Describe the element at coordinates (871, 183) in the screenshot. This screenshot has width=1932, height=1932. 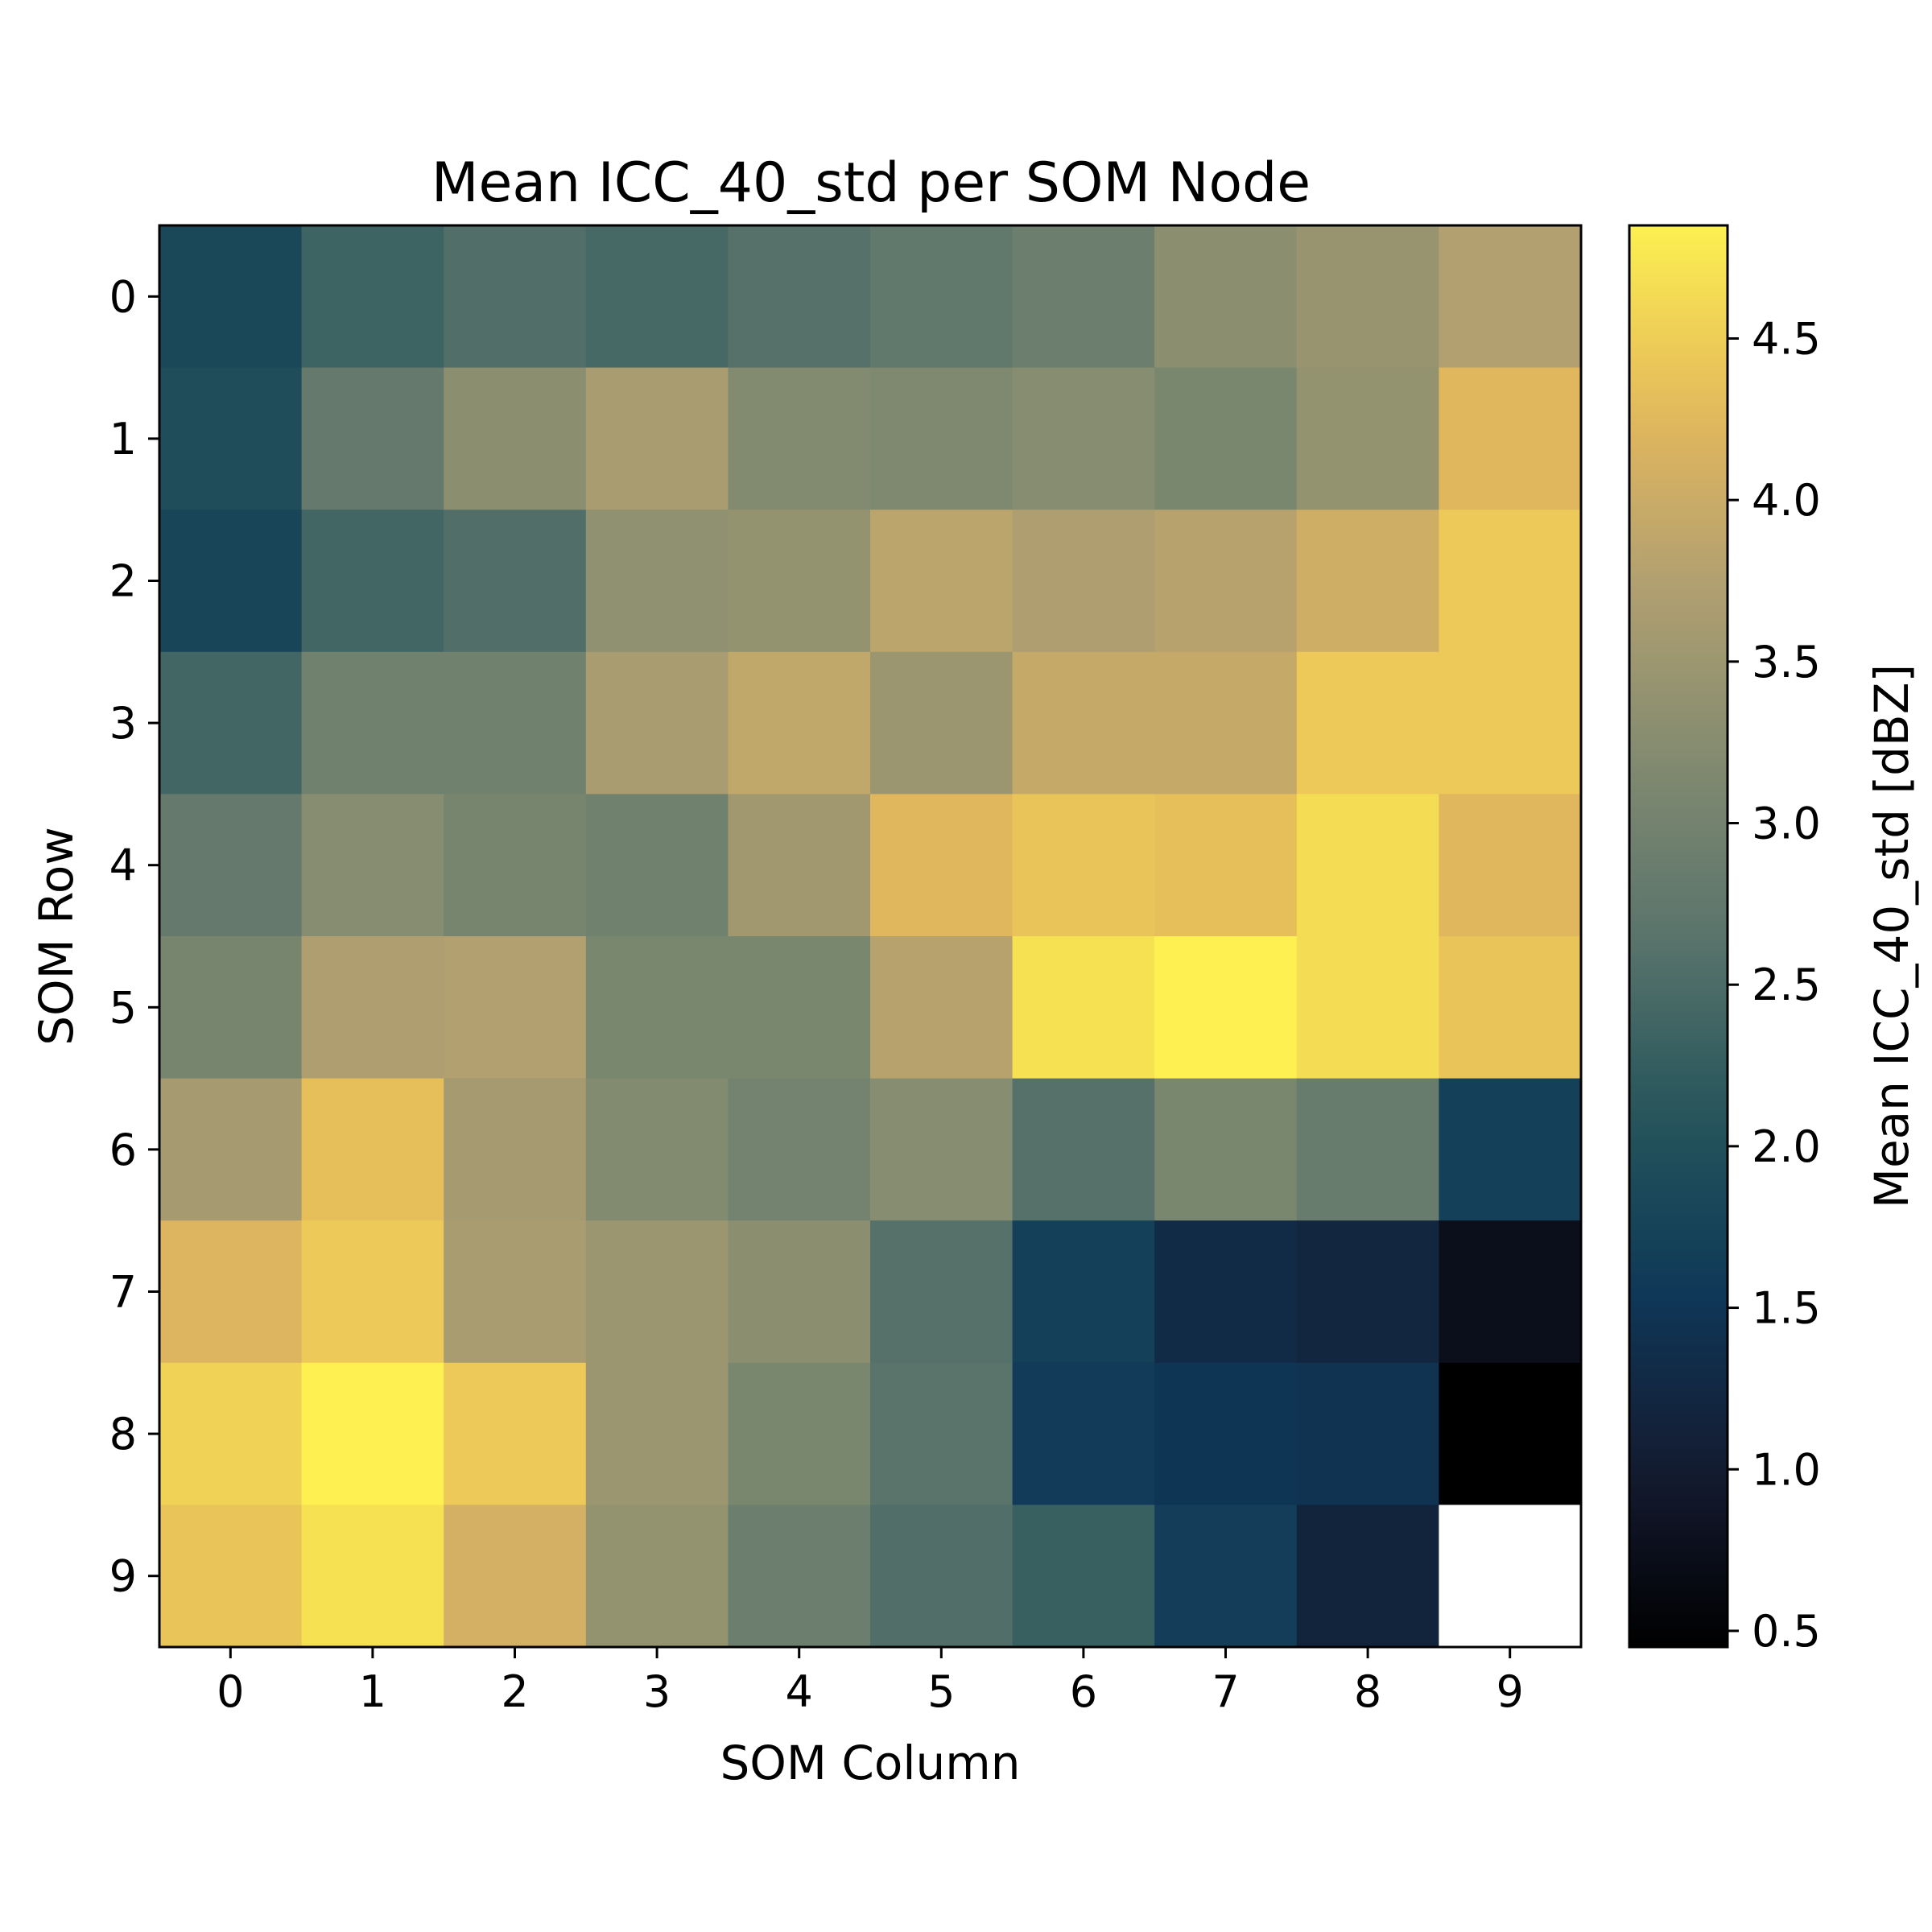
I see `chart-title: Mean ICC_40_std per SOM Node` at that location.